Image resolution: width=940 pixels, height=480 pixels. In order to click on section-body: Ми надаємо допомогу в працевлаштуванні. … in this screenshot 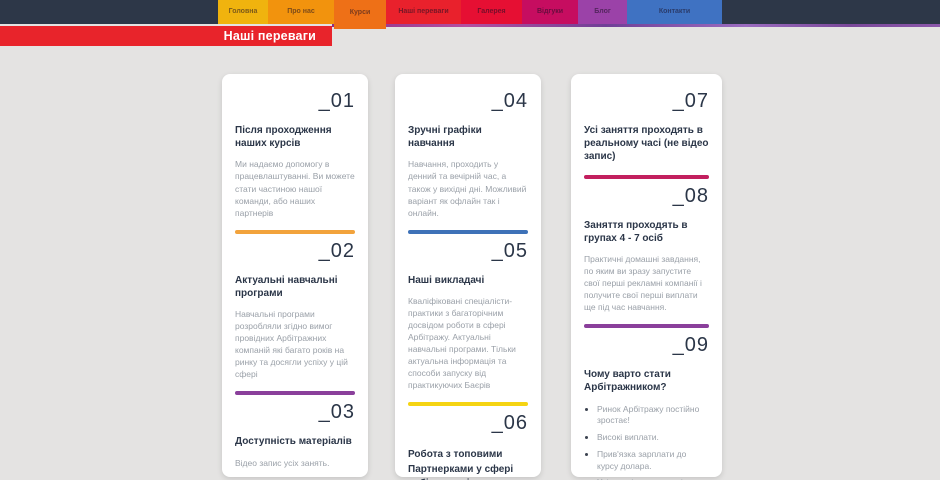, I will do `click(295, 188)`.